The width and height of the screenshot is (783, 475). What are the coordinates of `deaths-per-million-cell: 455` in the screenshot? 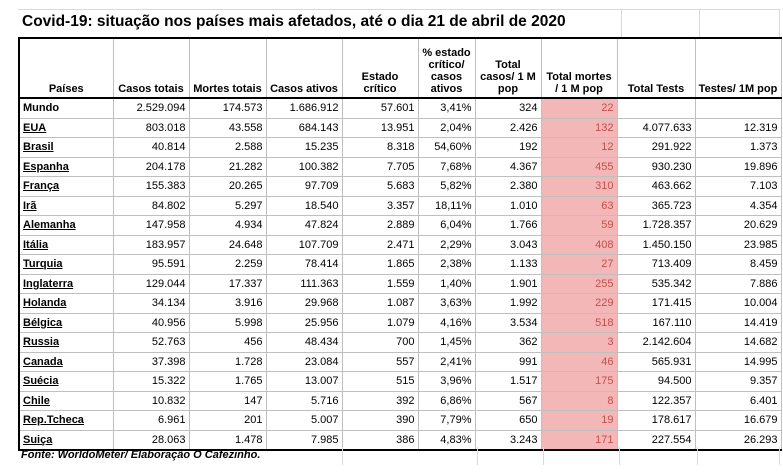 It's located at (579, 166).